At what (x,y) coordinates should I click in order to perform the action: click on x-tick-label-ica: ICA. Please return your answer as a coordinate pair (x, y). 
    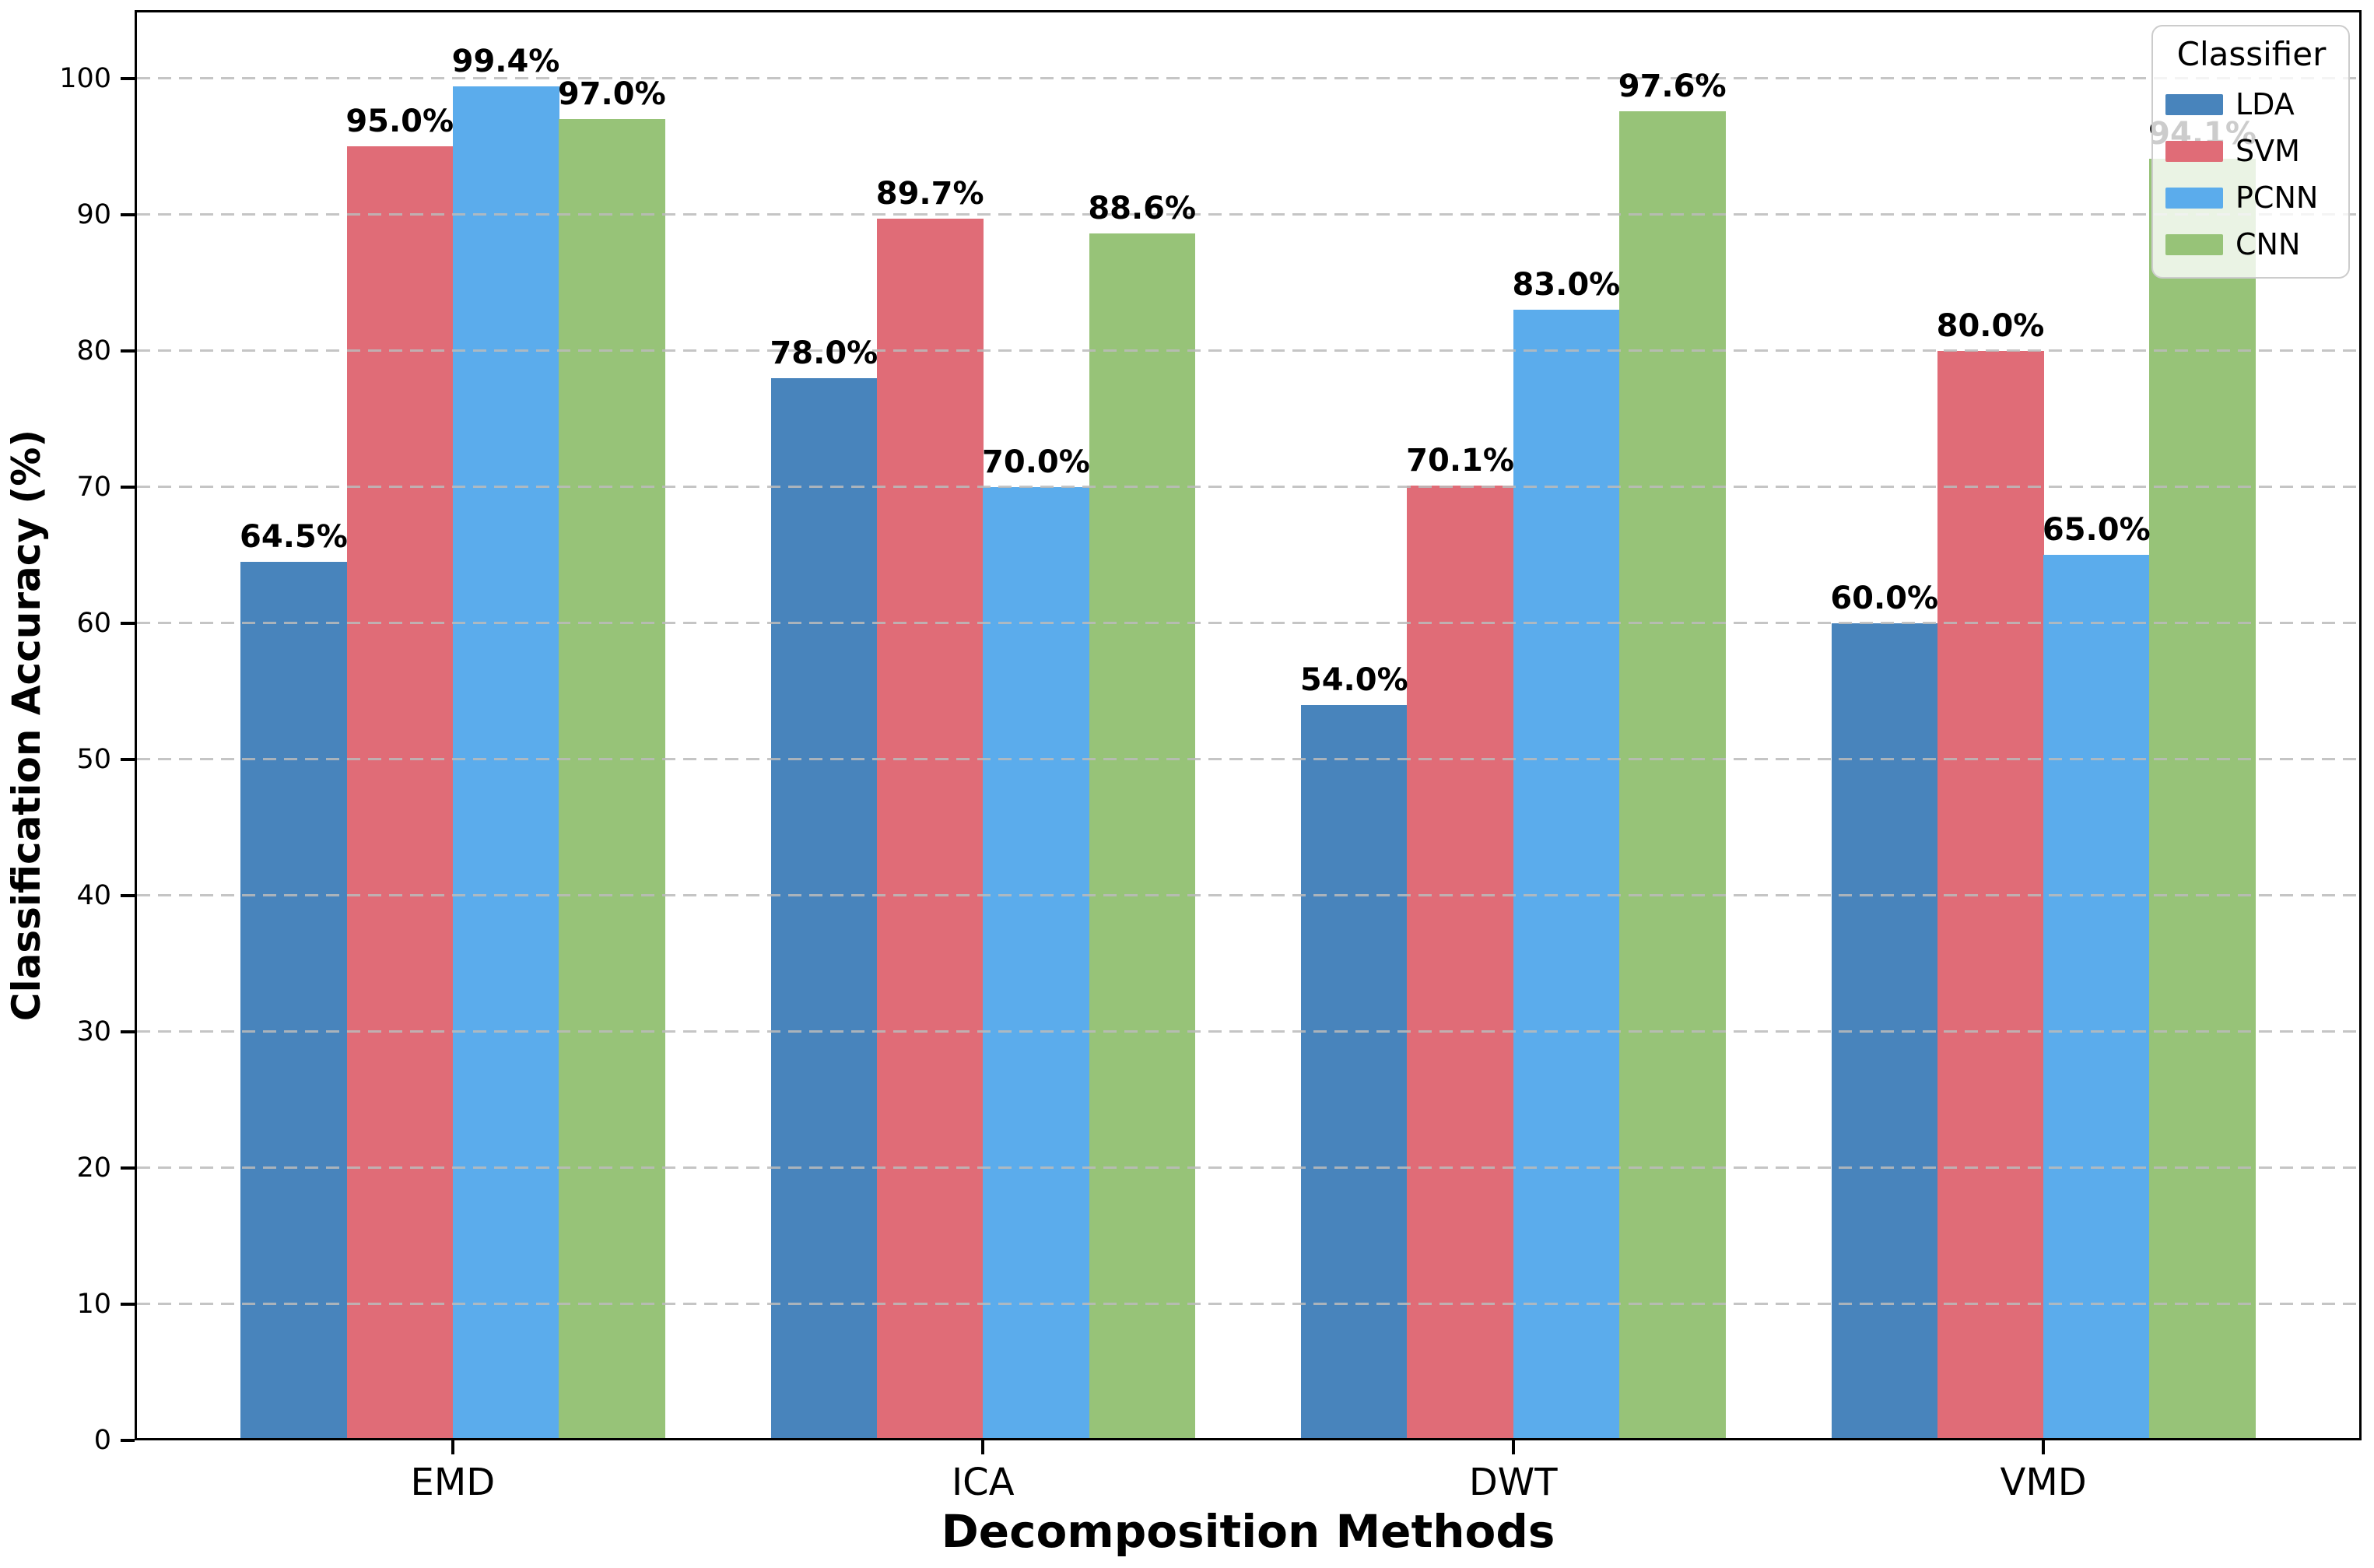
    Looking at the image, I should click on (984, 1482).